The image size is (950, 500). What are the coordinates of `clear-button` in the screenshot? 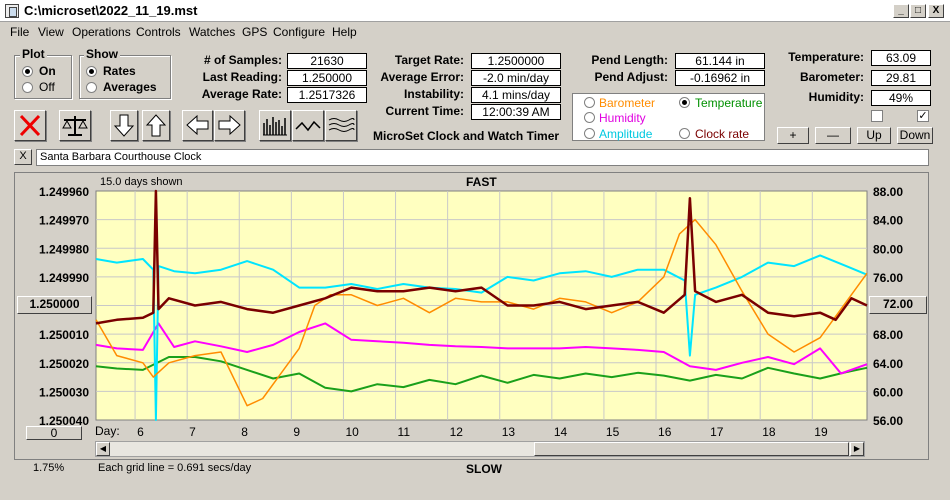 It's located at (30, 125).